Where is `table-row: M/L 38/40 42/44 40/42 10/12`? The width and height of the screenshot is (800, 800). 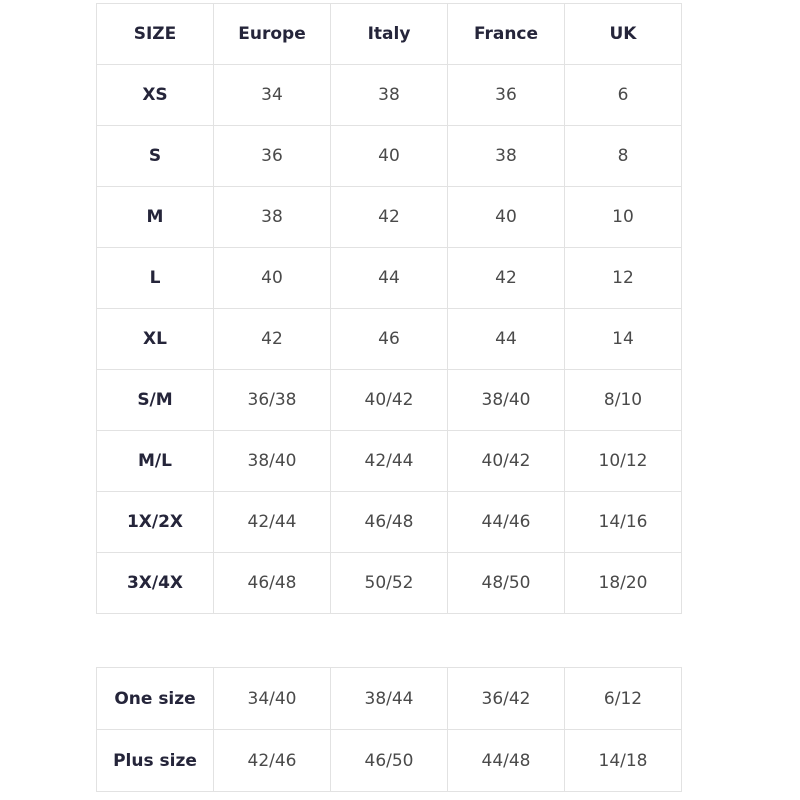 table-row: M/L 38/40 42/44 40/42 10/12 is located at coordinates (389, 461).